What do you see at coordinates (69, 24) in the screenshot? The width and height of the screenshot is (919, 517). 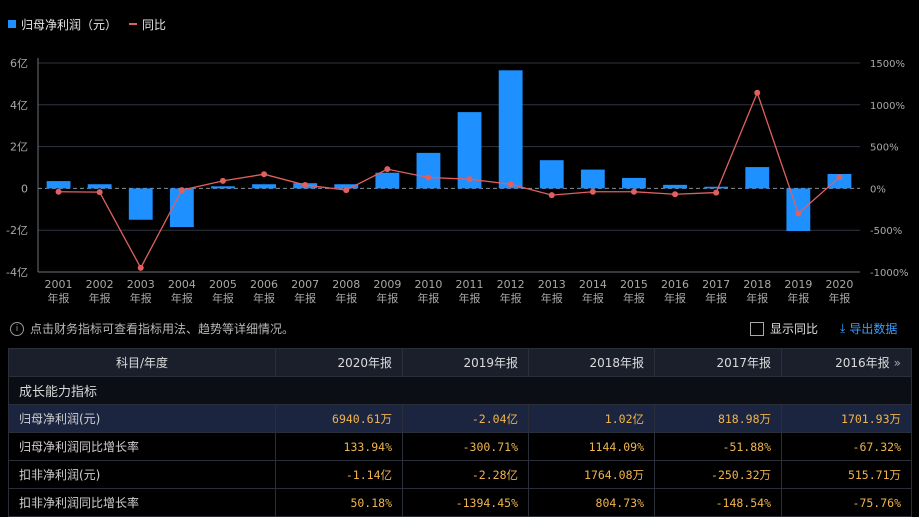 I see `bar-legend-label: 归母净利润（元）` at bounding box center [69, 24].